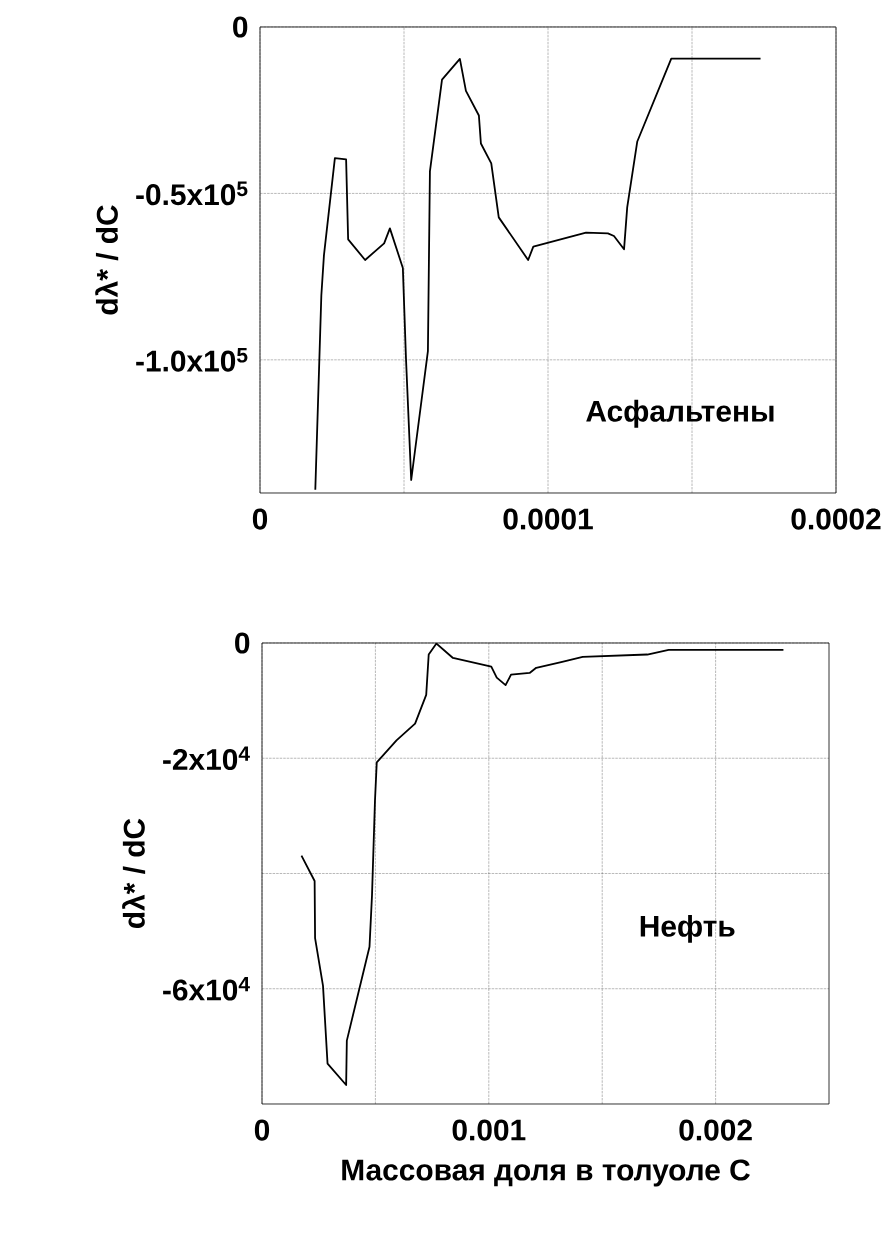 The height and width of the screenshot is (1238, 885). What do you see at coordinates (546, 1173) in the screenshot?
I see `x-axis-title: Массовая доля в толуоле С` at bounding box center [546, 1173].